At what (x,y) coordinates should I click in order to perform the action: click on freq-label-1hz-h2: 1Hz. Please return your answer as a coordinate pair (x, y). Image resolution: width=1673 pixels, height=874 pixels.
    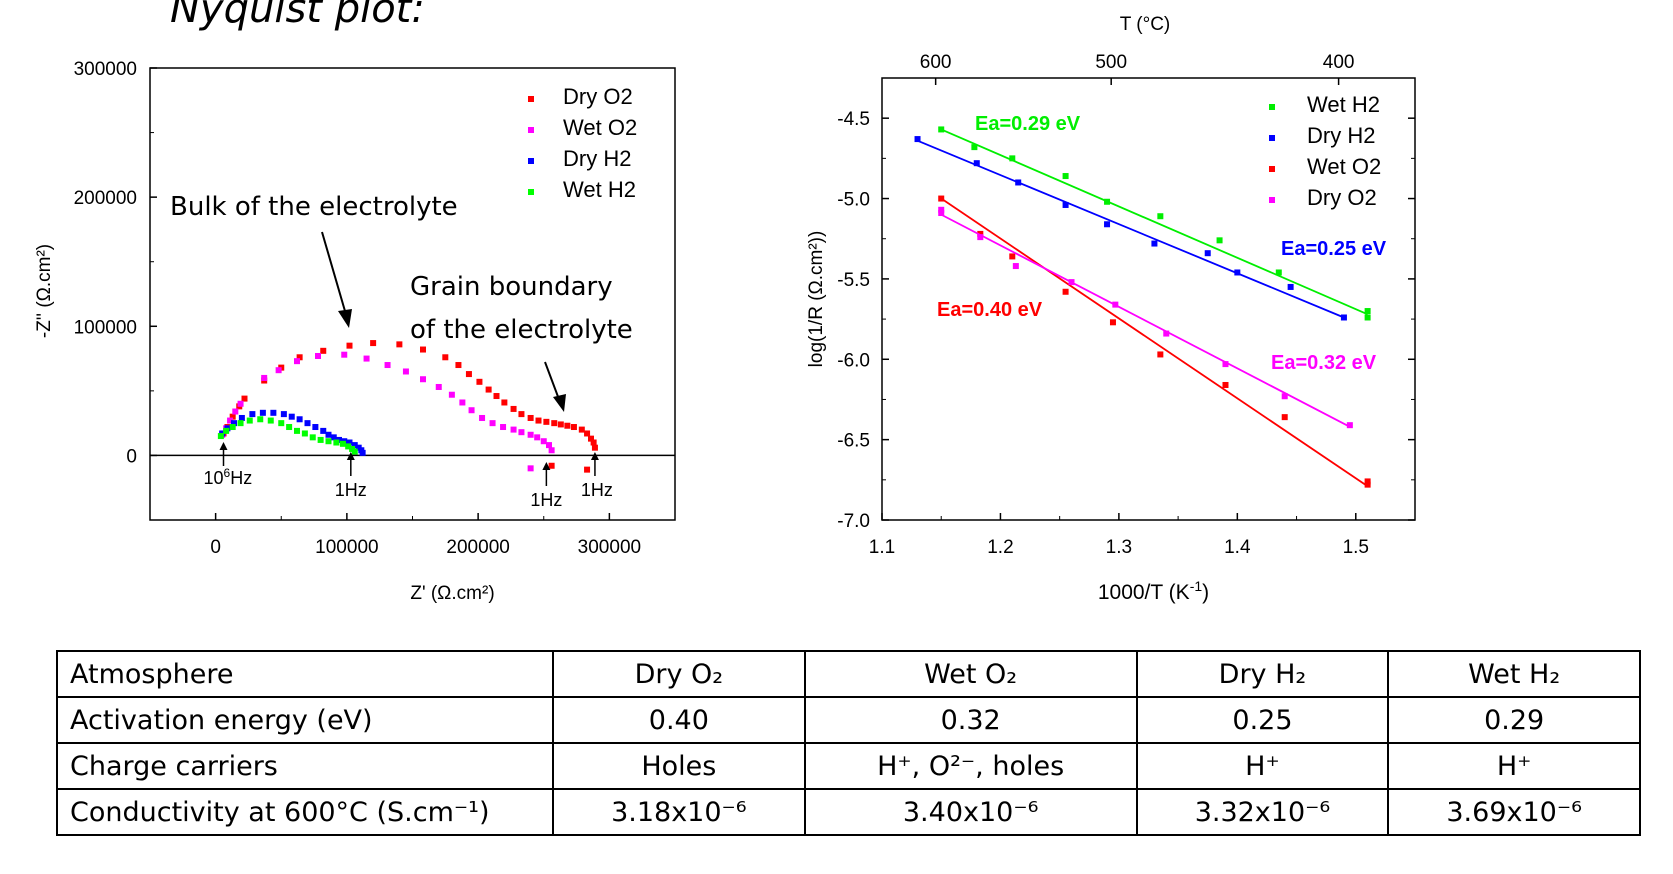
    Looking at the image, I should click on (351, 490).